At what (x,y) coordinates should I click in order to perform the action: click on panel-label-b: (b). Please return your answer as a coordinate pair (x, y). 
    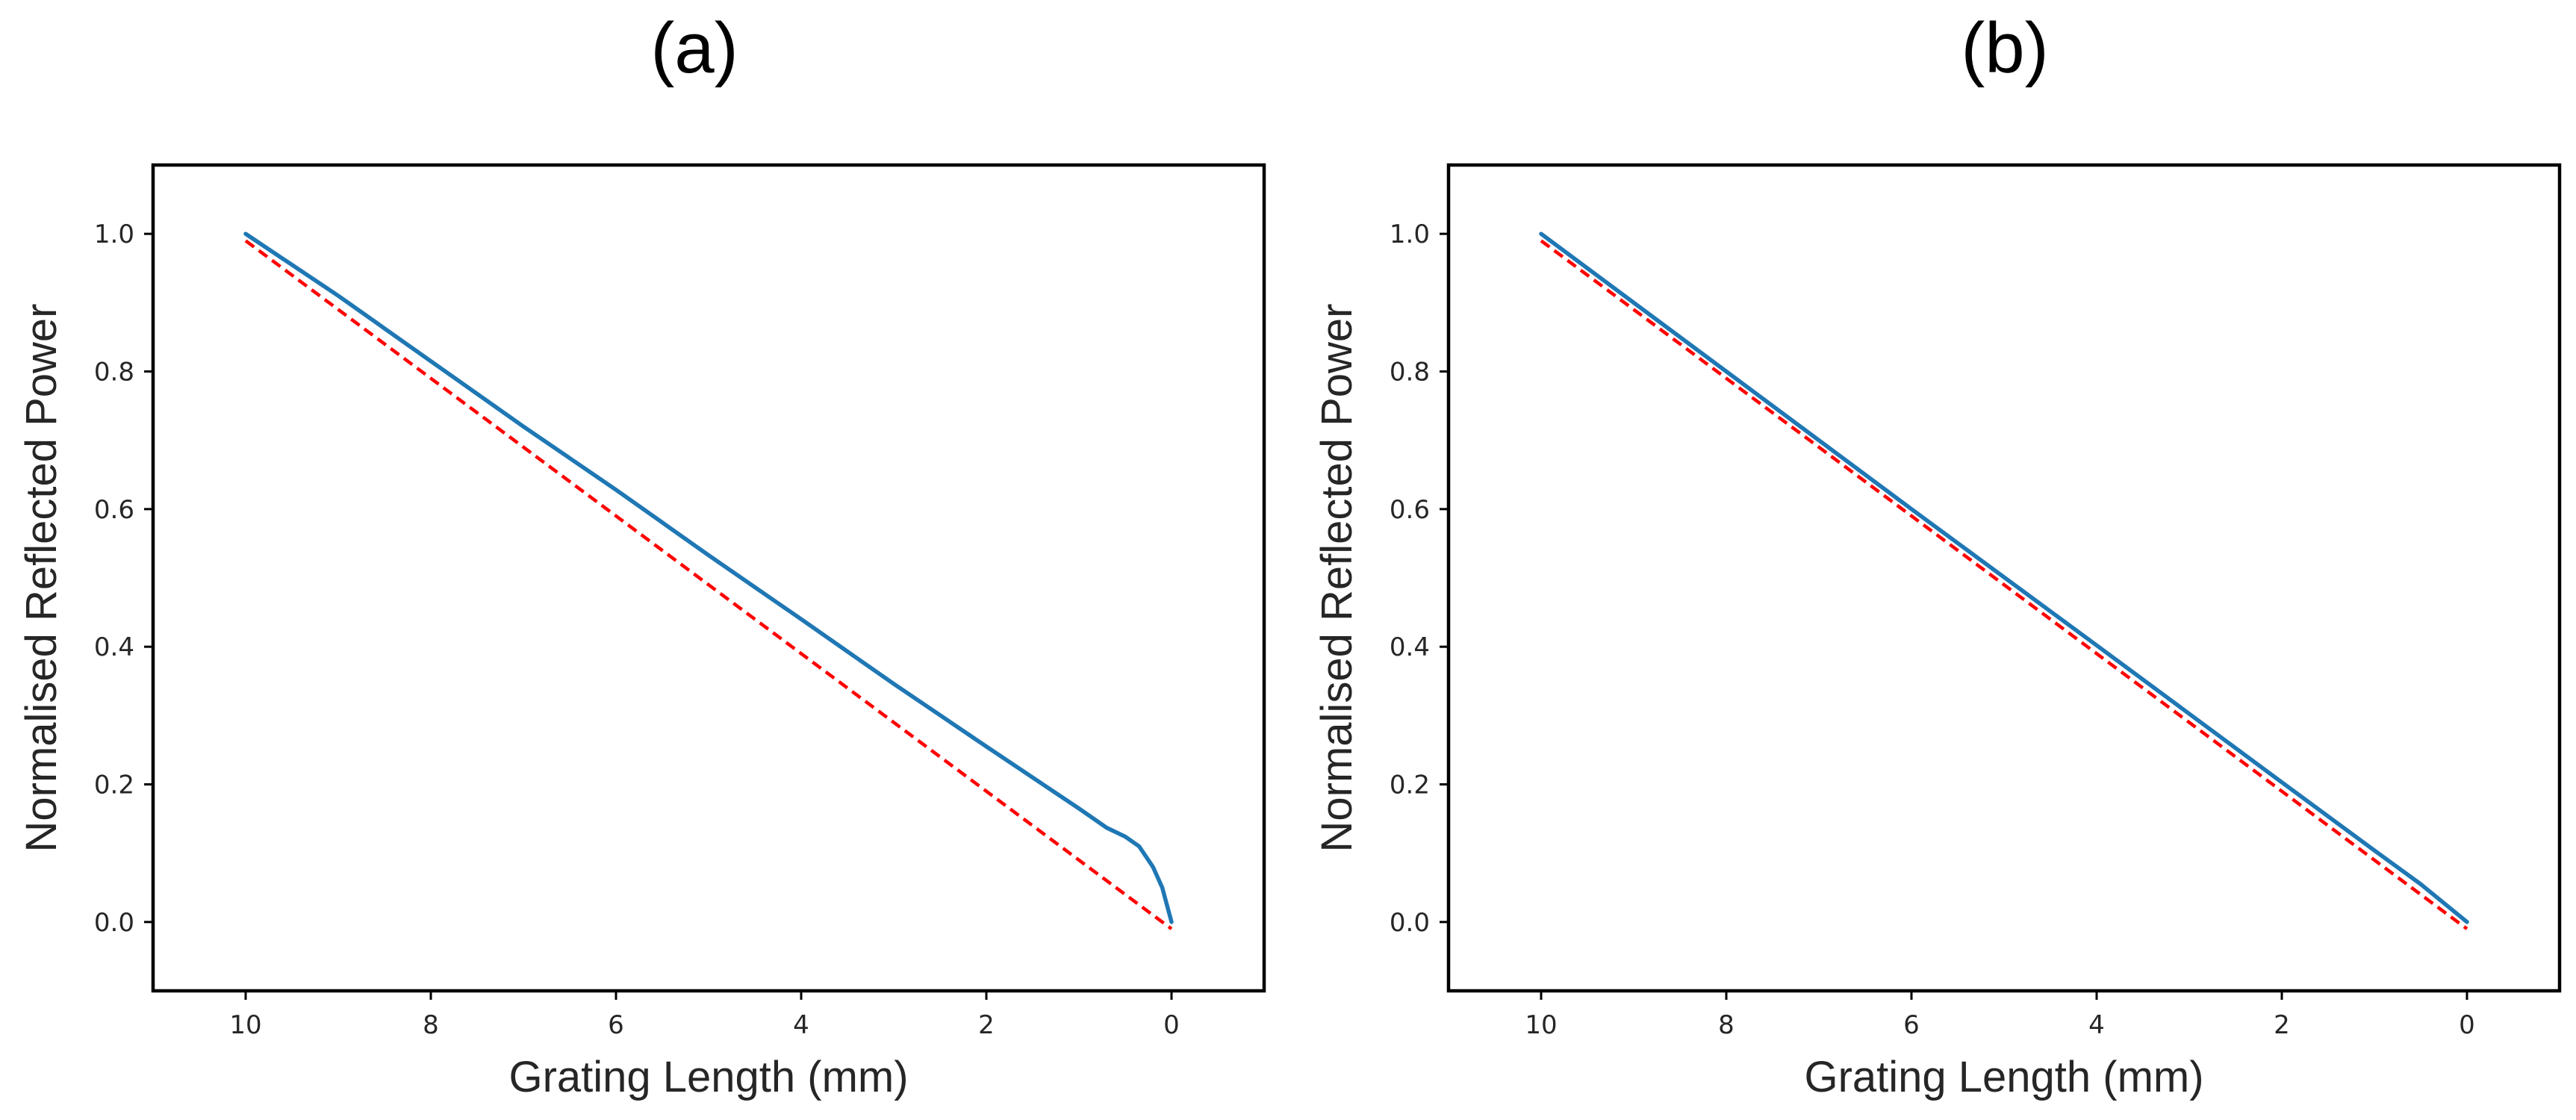
    Looking at the image, I should click on (2005, 48).